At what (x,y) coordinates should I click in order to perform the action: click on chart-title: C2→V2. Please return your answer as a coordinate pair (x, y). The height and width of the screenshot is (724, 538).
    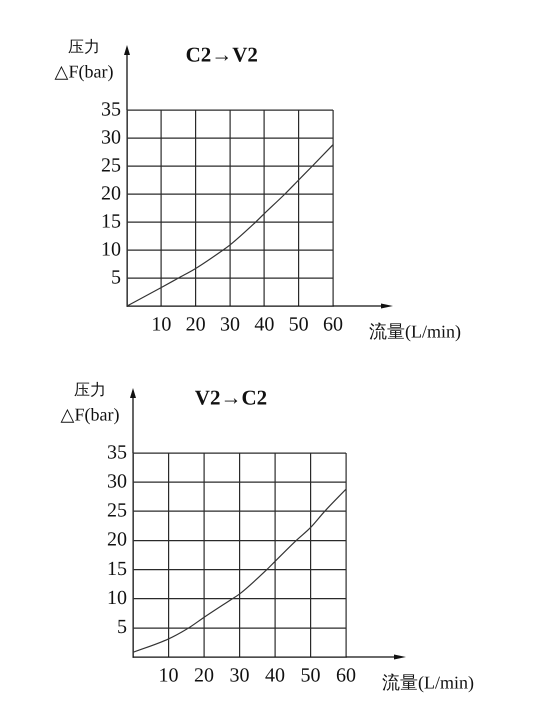
    Looking at the image, I should click on (222, 54).